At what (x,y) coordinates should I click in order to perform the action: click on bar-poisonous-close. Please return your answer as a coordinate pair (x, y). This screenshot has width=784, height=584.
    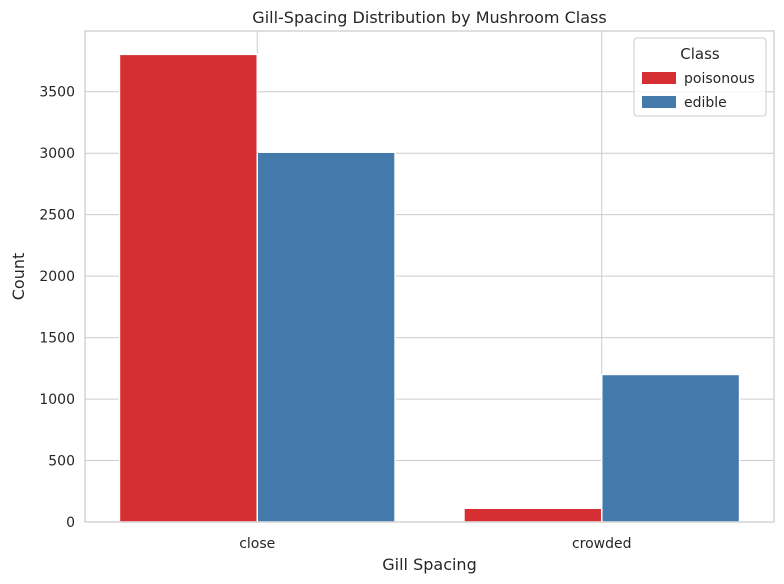
    Looking at the image, I should click on (188, 288).